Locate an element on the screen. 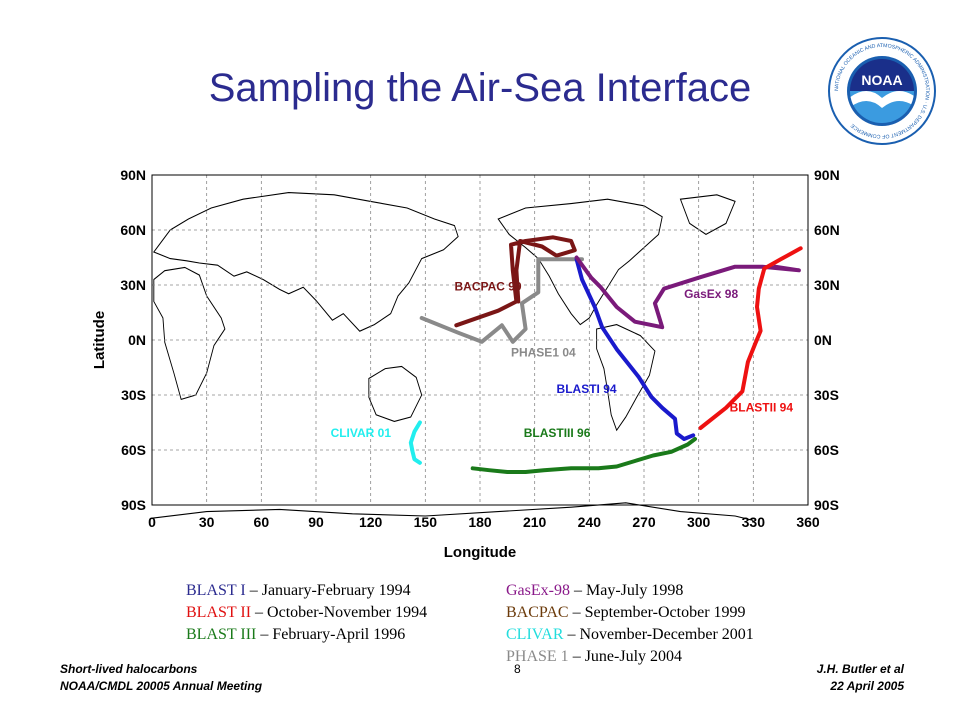 The height and width of the screenshot is (720, 960). y-tick-label-right: 90S is located at coordinates (826, 505).